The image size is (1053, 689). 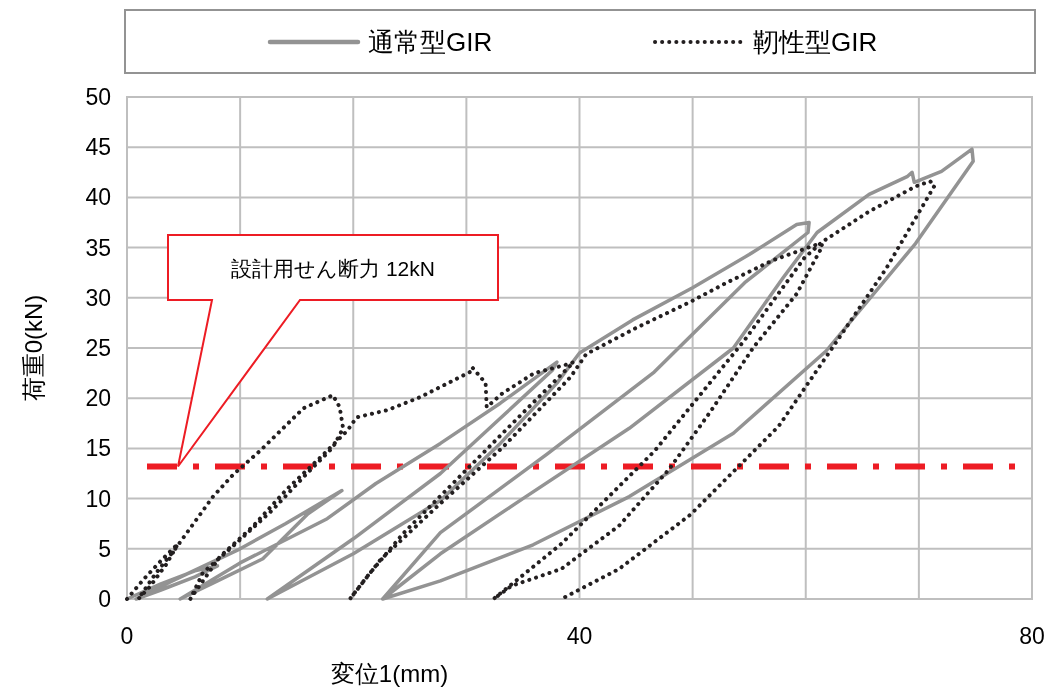 I want to click on y-tick: 0, so click(x=104, y=599).